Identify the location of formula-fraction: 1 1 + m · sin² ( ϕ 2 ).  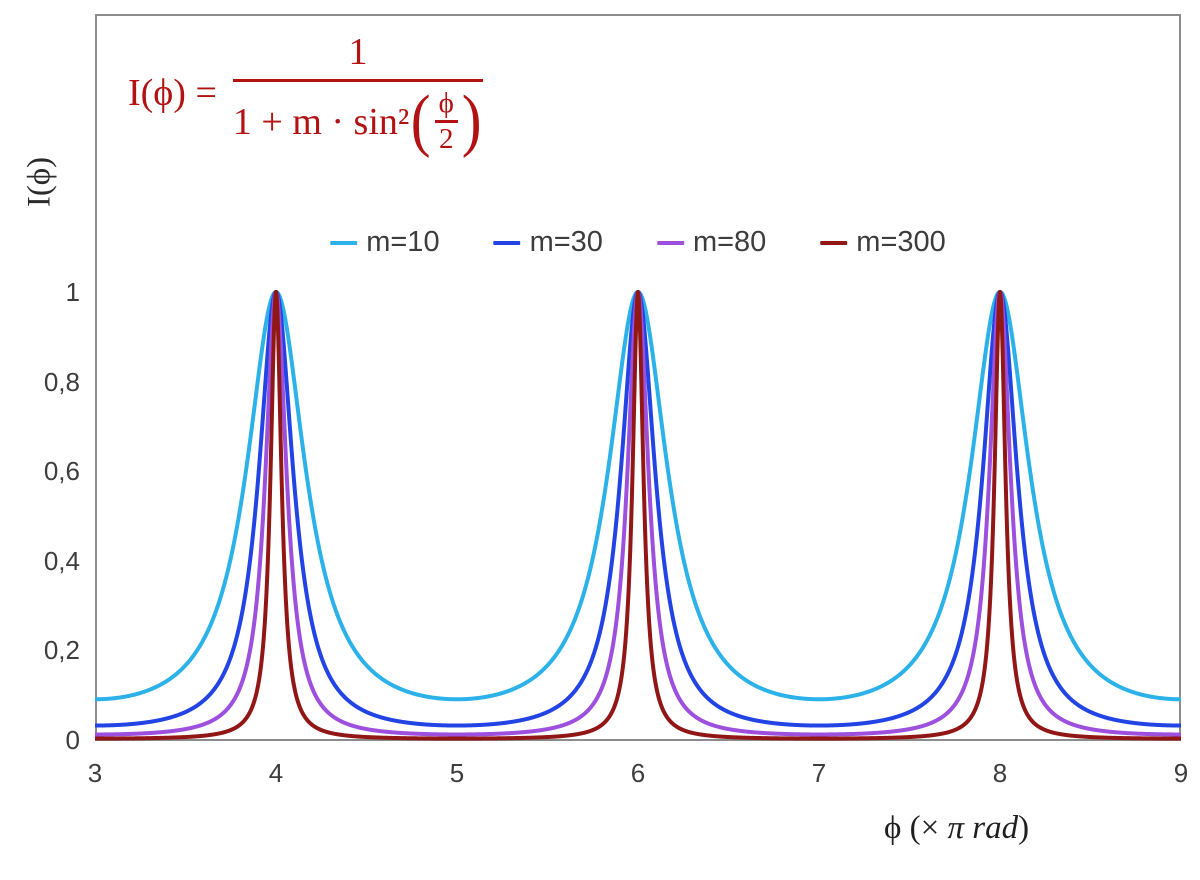
(358, 93).